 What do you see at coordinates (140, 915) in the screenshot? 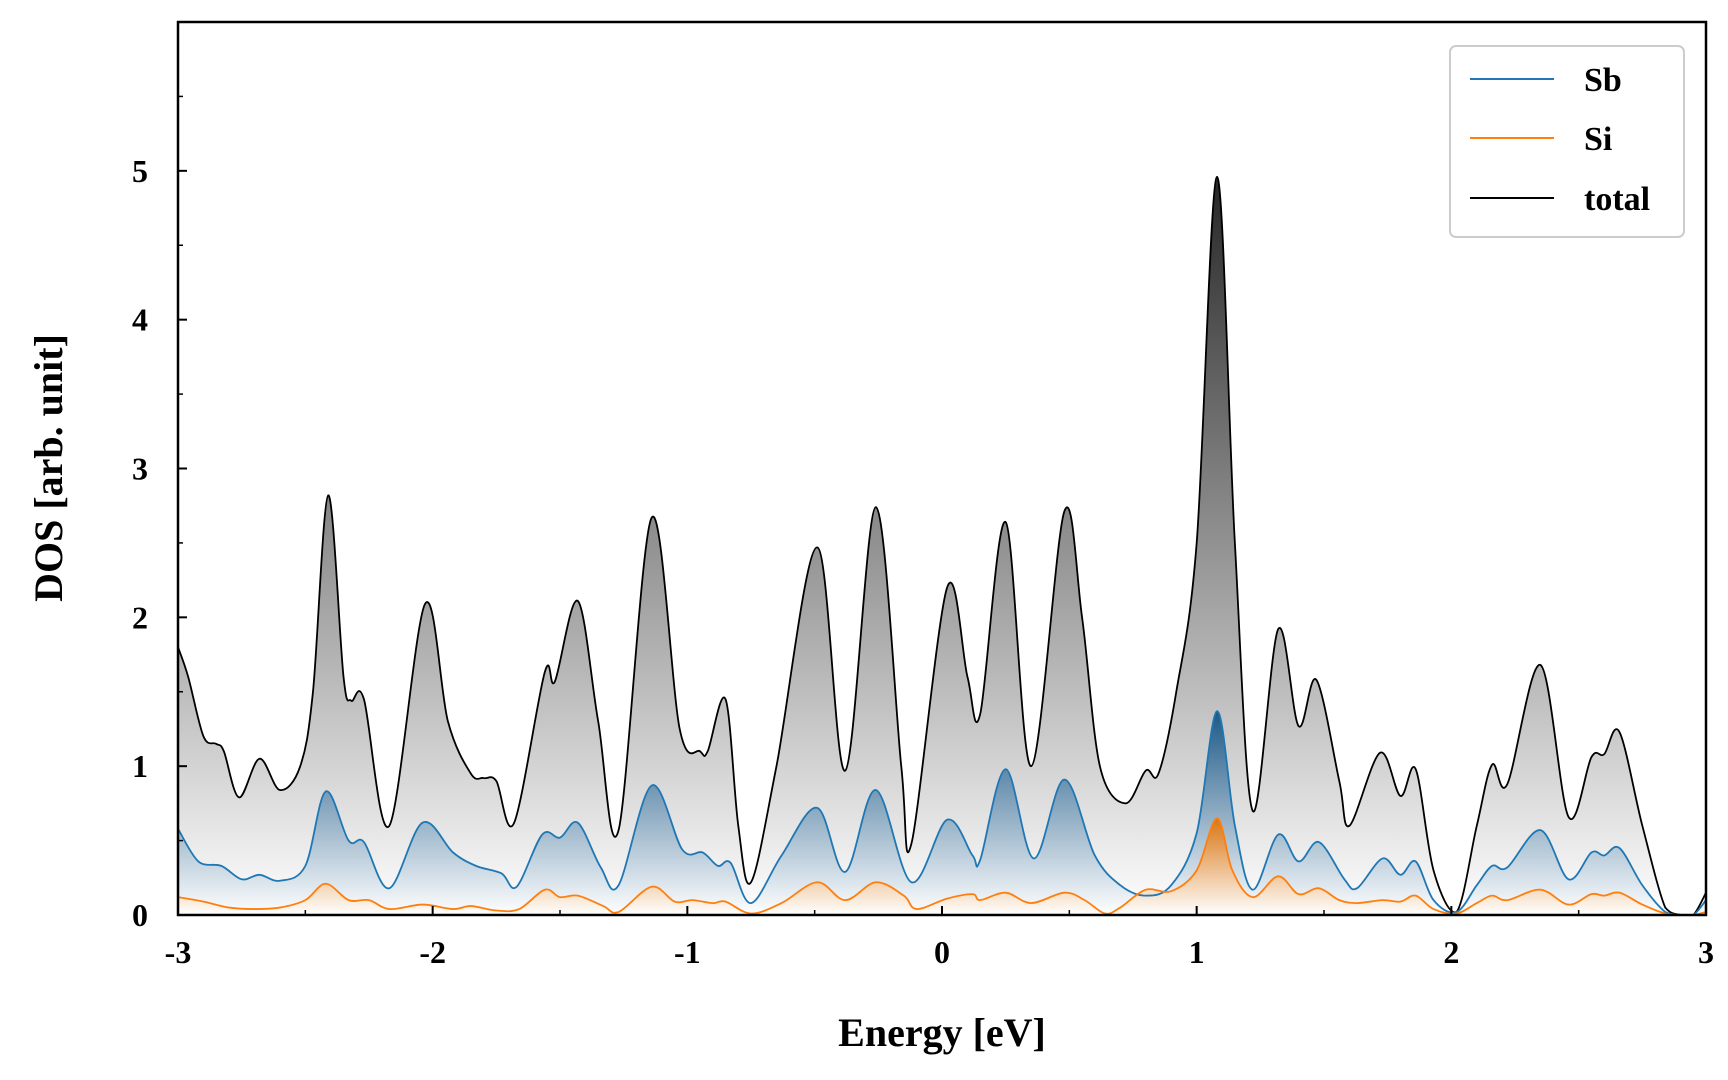
I see `y-tick-label: 0` at bounding box center [140, 915].